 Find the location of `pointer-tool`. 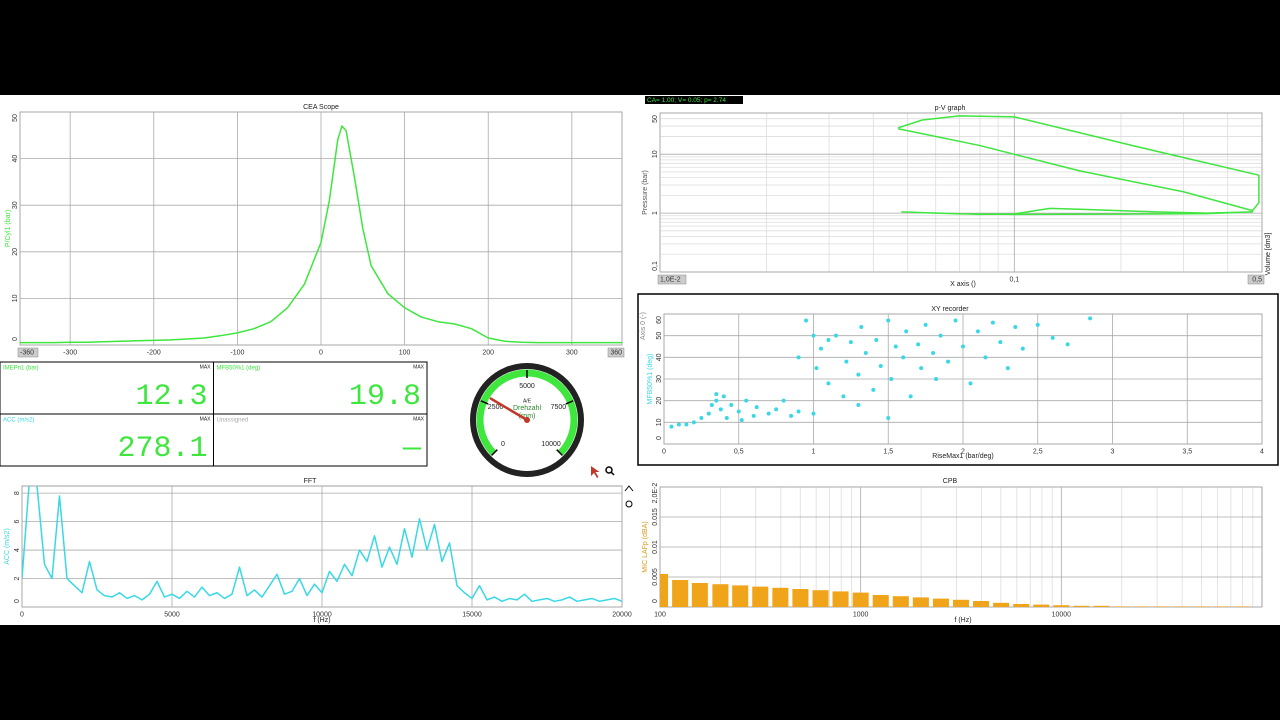

pointer-tool is located at coordinates (595, 472).